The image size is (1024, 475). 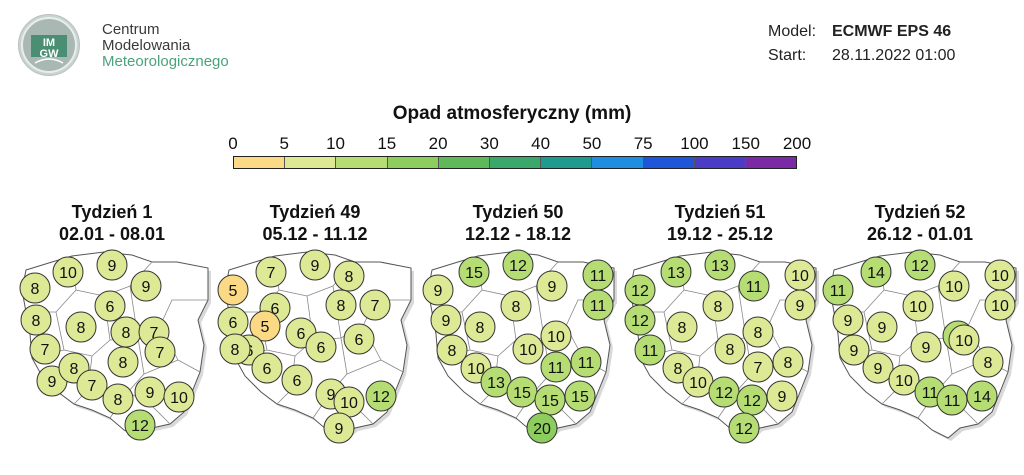 What do you see at coordinates (787, 55) in the screenshot?
I see `start-label: Start:` at bounding box center [787, 55].